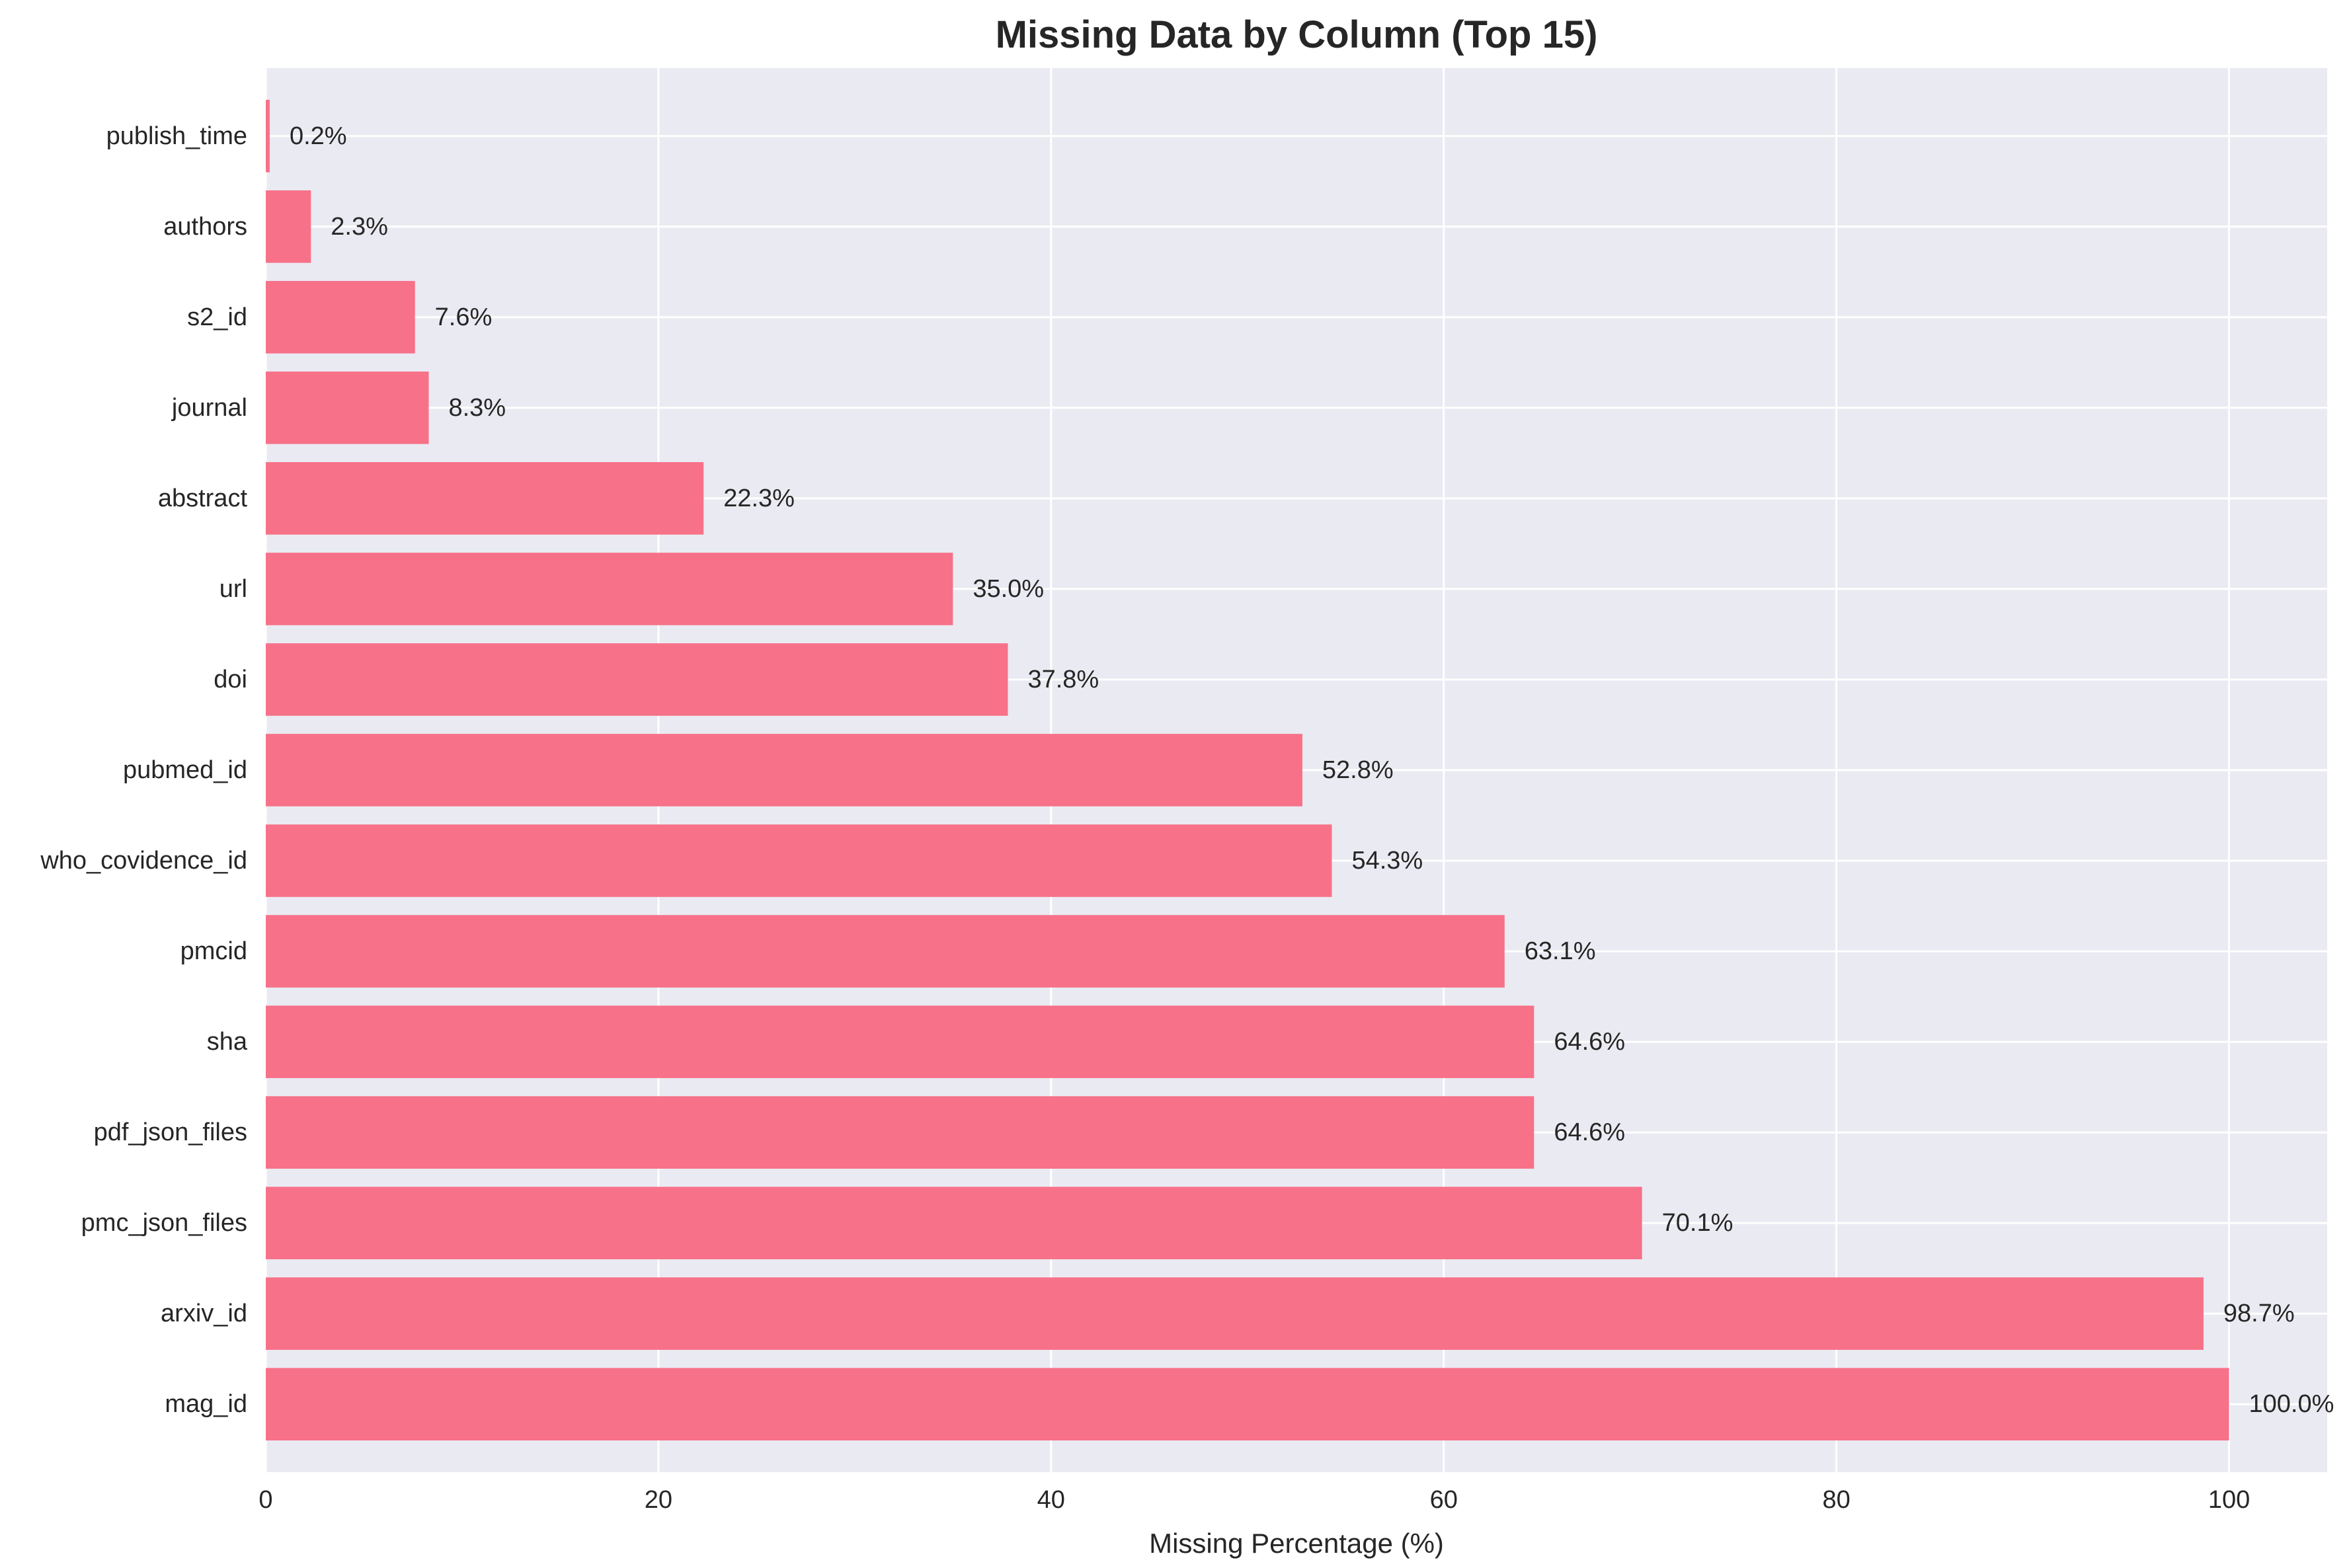 Image resolution: width=2351 pixels, height=1568 pixels. I want to click on y-tick-label-pdf_json_files: pdf_json_files, so click(170, 1132).